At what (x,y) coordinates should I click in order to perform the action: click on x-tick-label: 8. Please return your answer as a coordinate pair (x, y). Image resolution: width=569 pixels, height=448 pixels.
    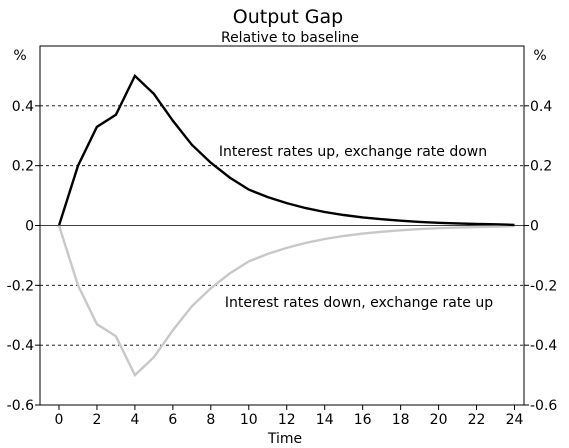
    Looking at the image, I should click on (210, 420).